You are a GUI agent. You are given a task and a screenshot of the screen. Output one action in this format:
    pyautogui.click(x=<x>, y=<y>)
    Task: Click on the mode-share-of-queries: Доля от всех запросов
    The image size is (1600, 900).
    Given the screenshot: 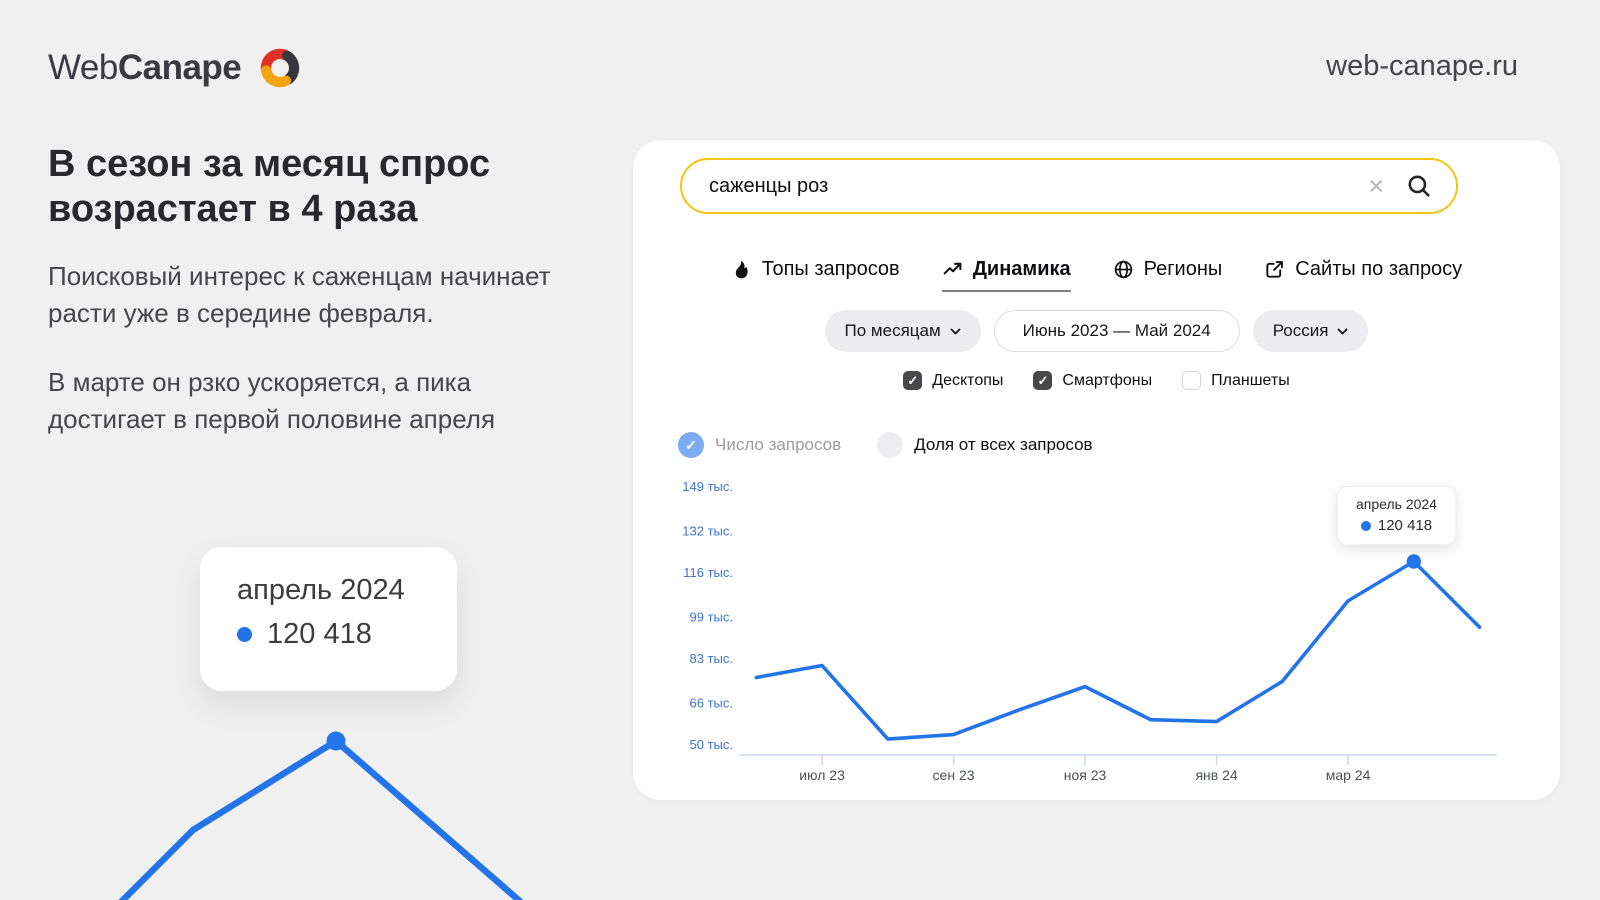 What is the action you would take?
    pyautogui.click(x=985, y=445)
    